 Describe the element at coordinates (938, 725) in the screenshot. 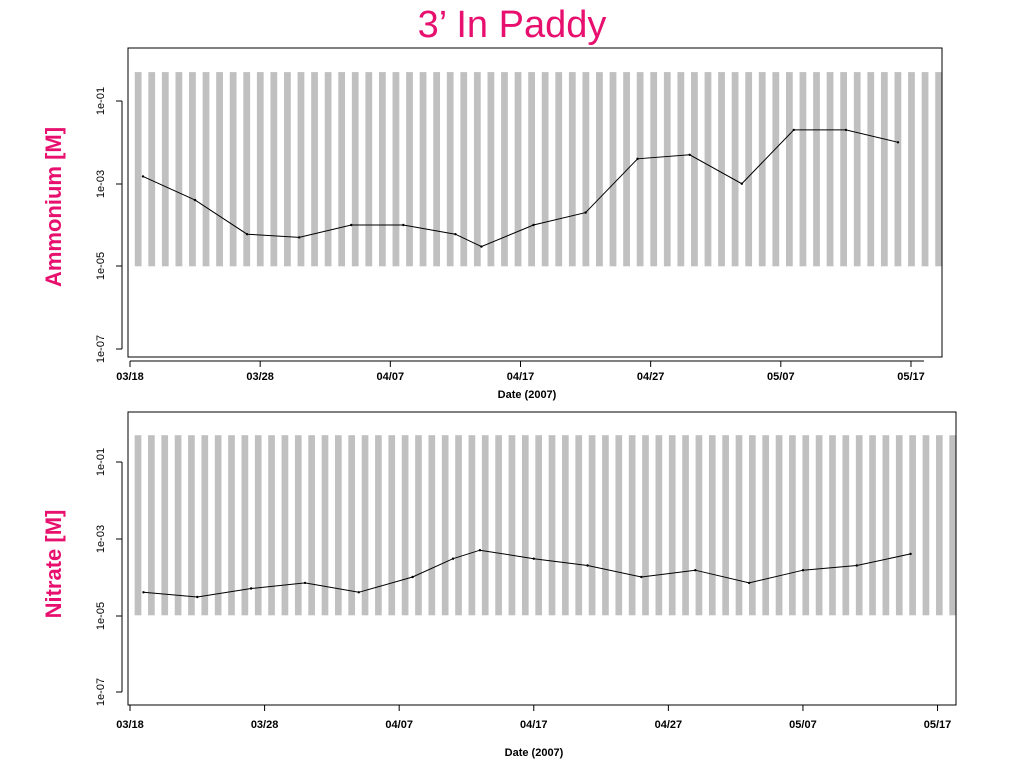

I see `nitrate-x-tick-label: 05/17` at that location.